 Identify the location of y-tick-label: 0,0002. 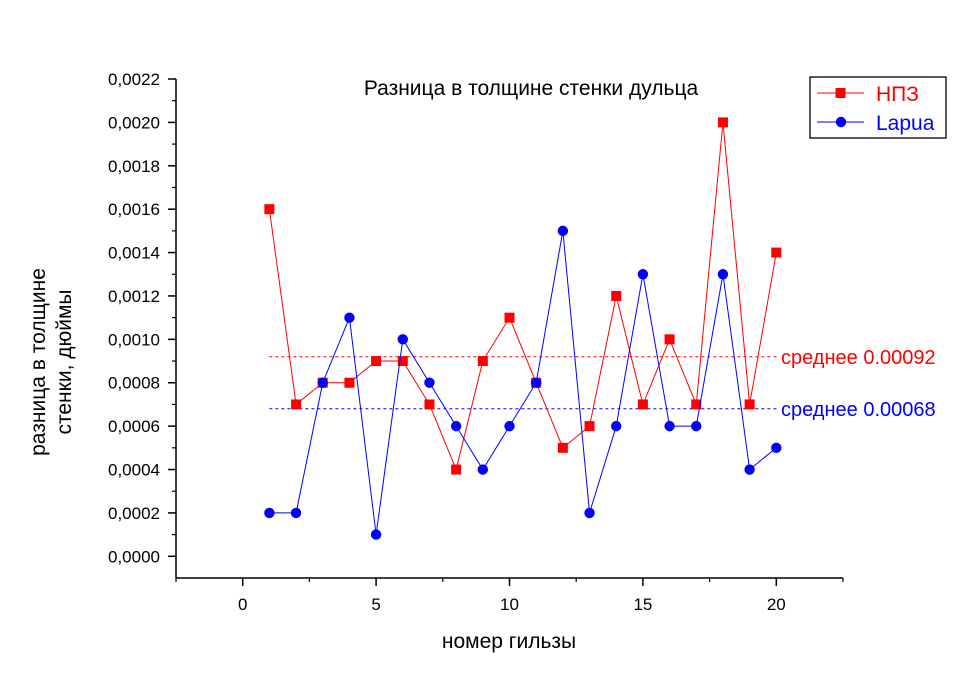
(134, 513).